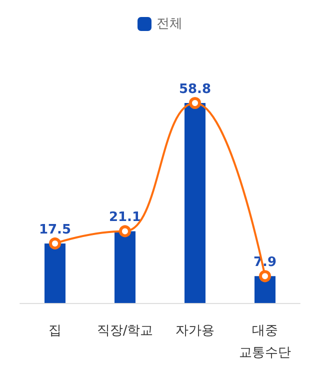 The image size is (320, 370). What do you see at coordinates (265, 342) in the screenshot?
I see `x-tick-label: 대중 교통수단` at bounding box center [265, 342].